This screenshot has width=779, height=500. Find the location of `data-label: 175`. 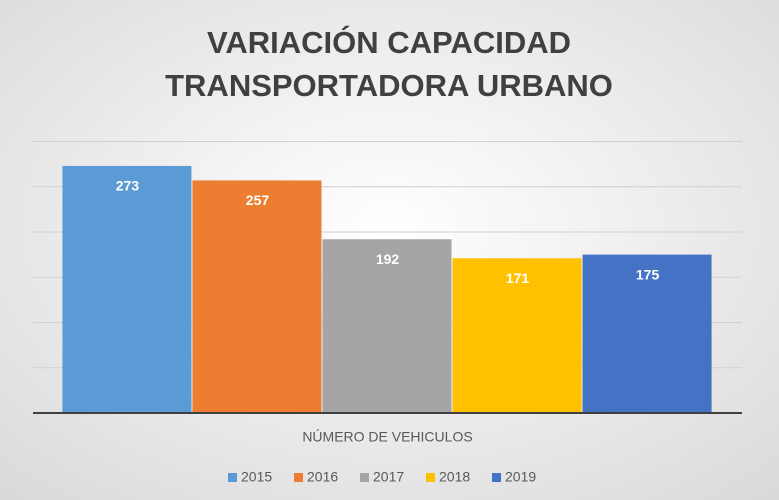

data-label: 175 is located at coordinates (648, 274).